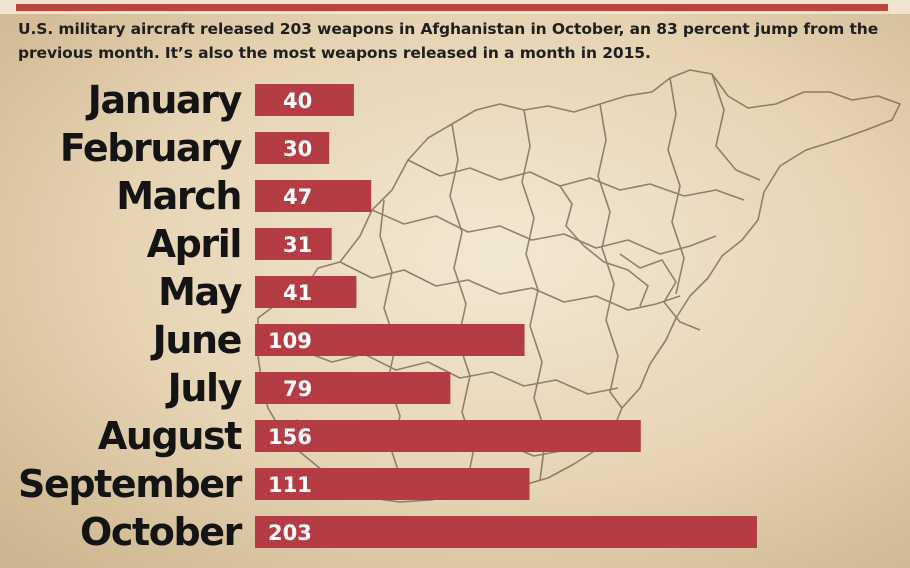  What do you see at coordinates (204, 388) in the screenshot?
I see `month-label-july: July` at bounding box center [204, 388].